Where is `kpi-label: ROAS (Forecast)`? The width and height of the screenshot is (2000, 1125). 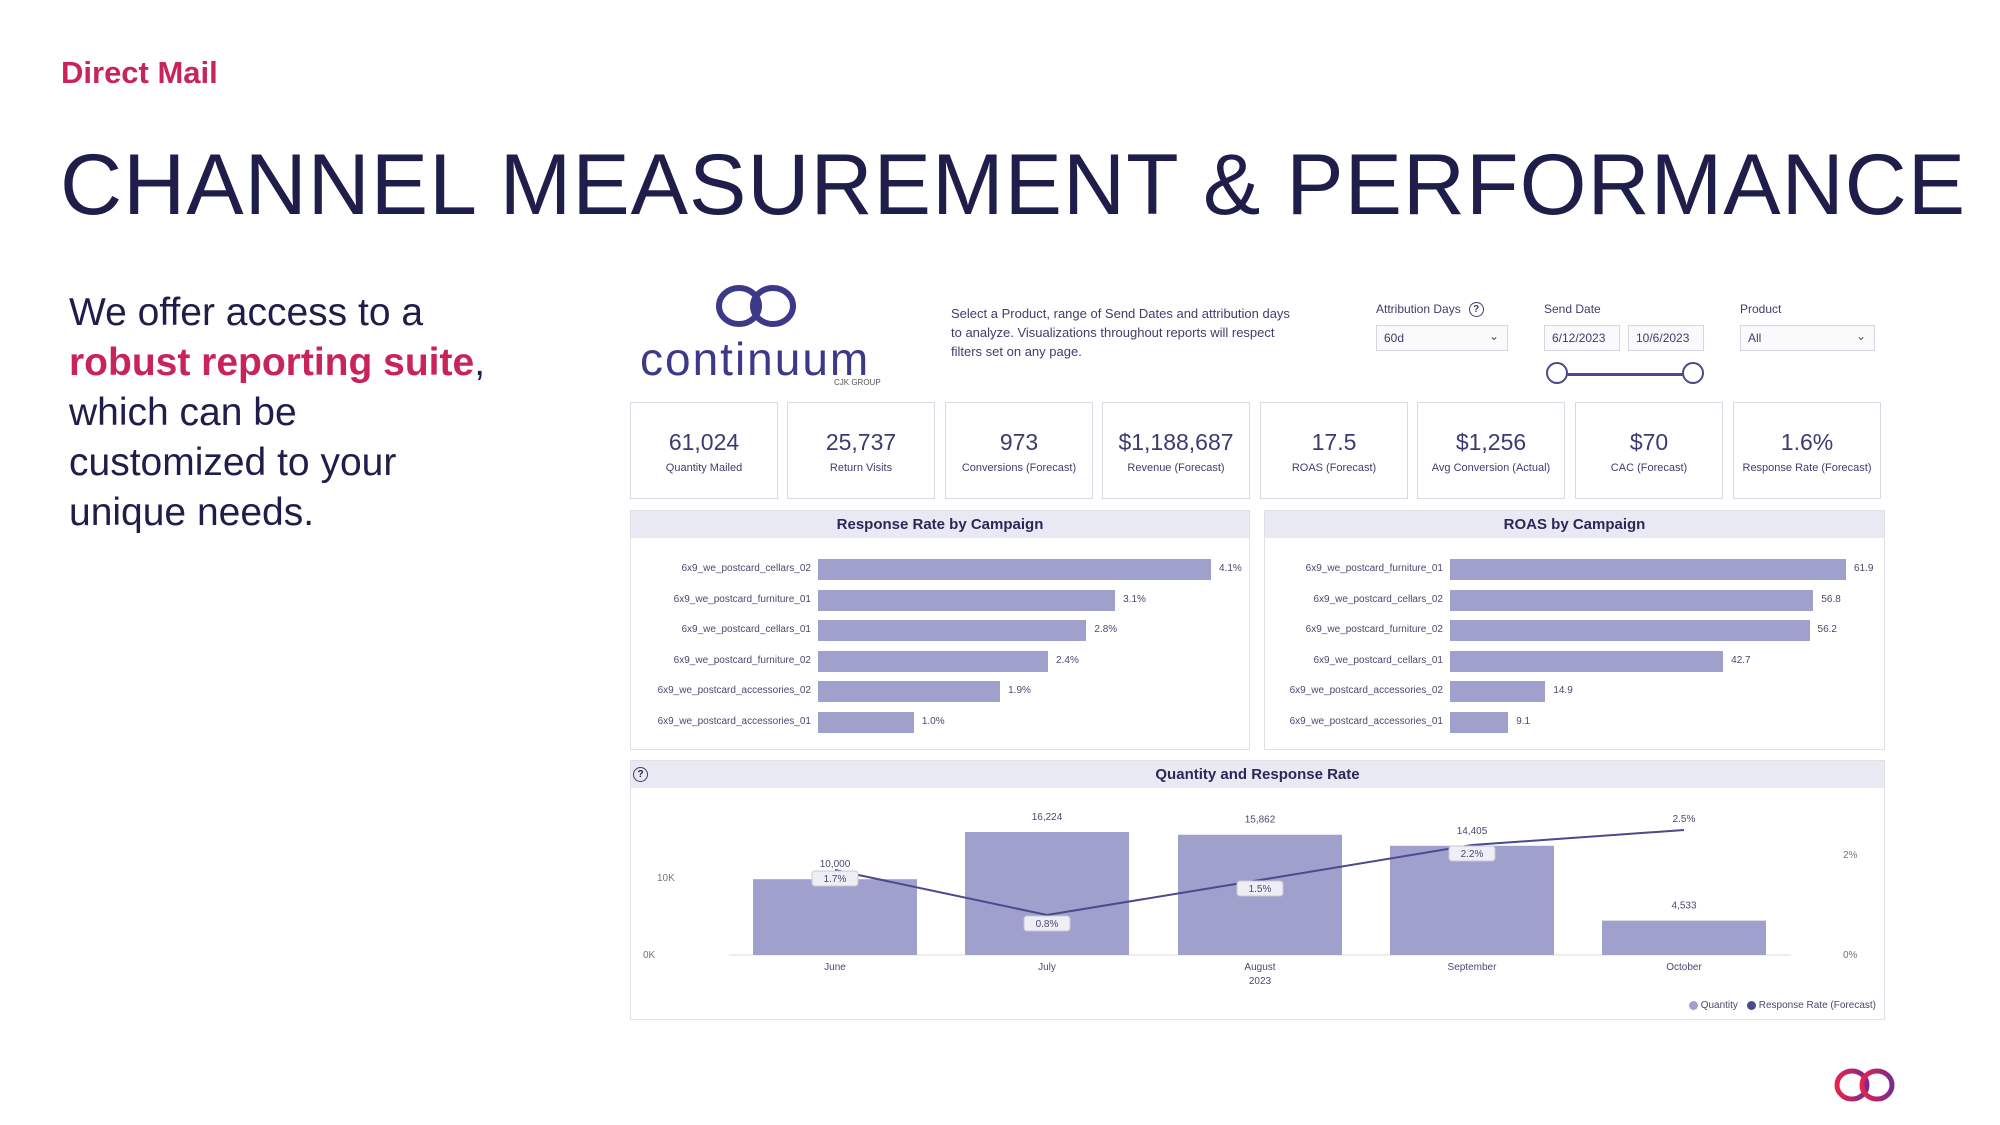 kpi-label: ROAS (Forecast) is located at coordinates (1334, 468).